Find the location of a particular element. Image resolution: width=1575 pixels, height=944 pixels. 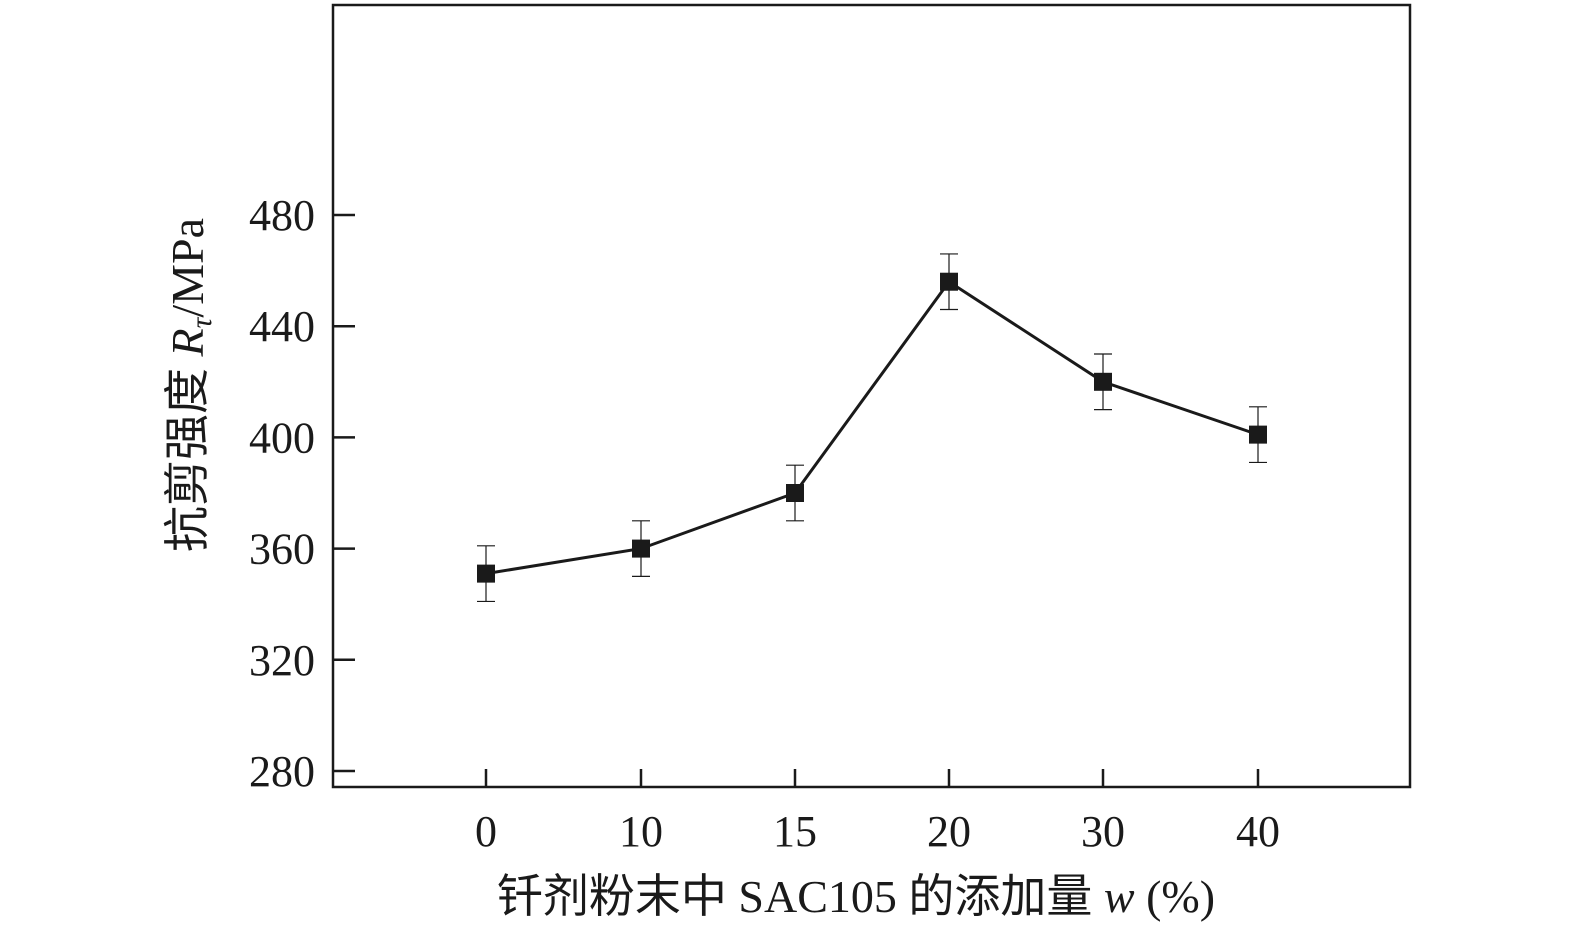

x-axis-ticks: 0 10 15 20 30 40 is located at coordinates (877, 812).